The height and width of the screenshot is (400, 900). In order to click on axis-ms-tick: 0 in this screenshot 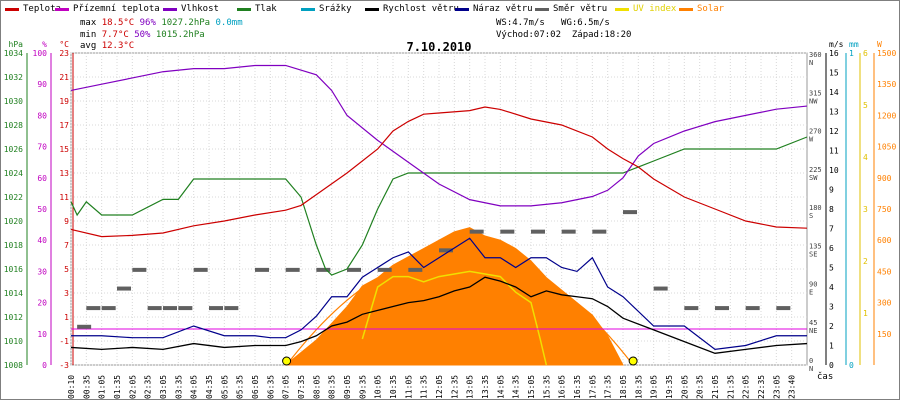, I will do `click(831, 365)`.